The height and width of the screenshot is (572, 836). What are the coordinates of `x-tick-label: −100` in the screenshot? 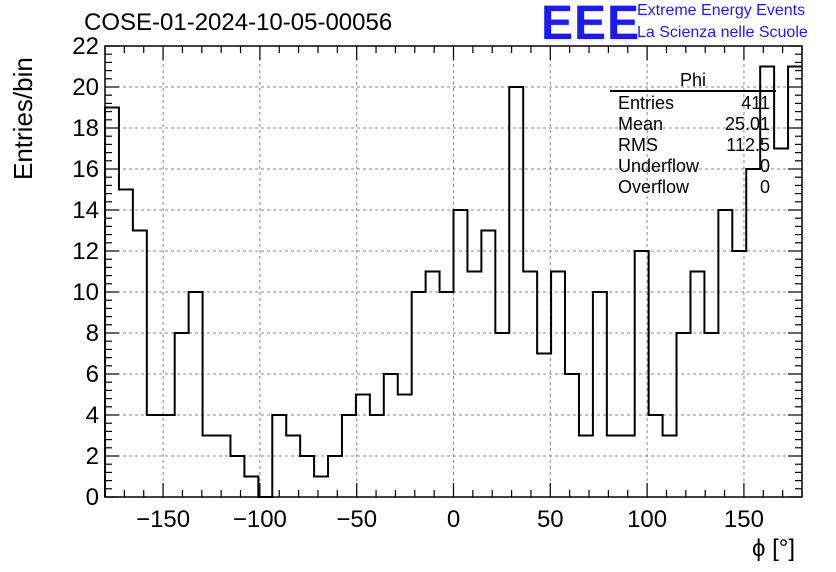 It's located at (260, 519).